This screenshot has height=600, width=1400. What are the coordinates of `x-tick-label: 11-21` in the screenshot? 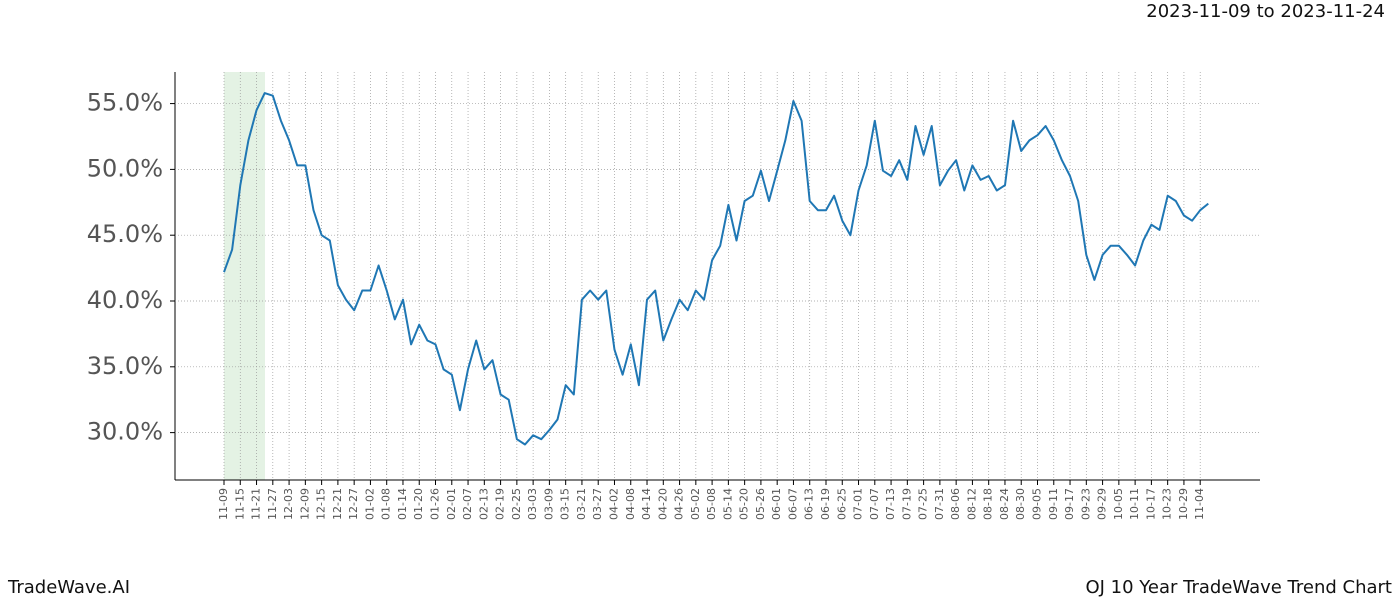 It's located at (256, 504).